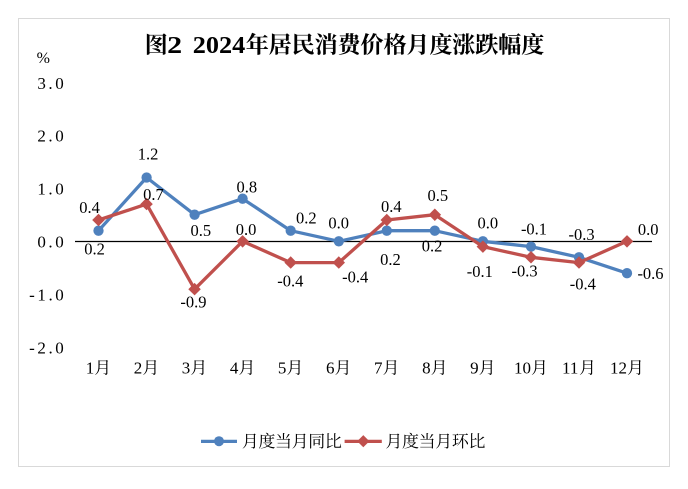 Image resolution: width=688 pixels, height=489 pixels. Describe the element at coordinates (51, 189) in the screenshot. I see `svg-text: 1.0` at that location.